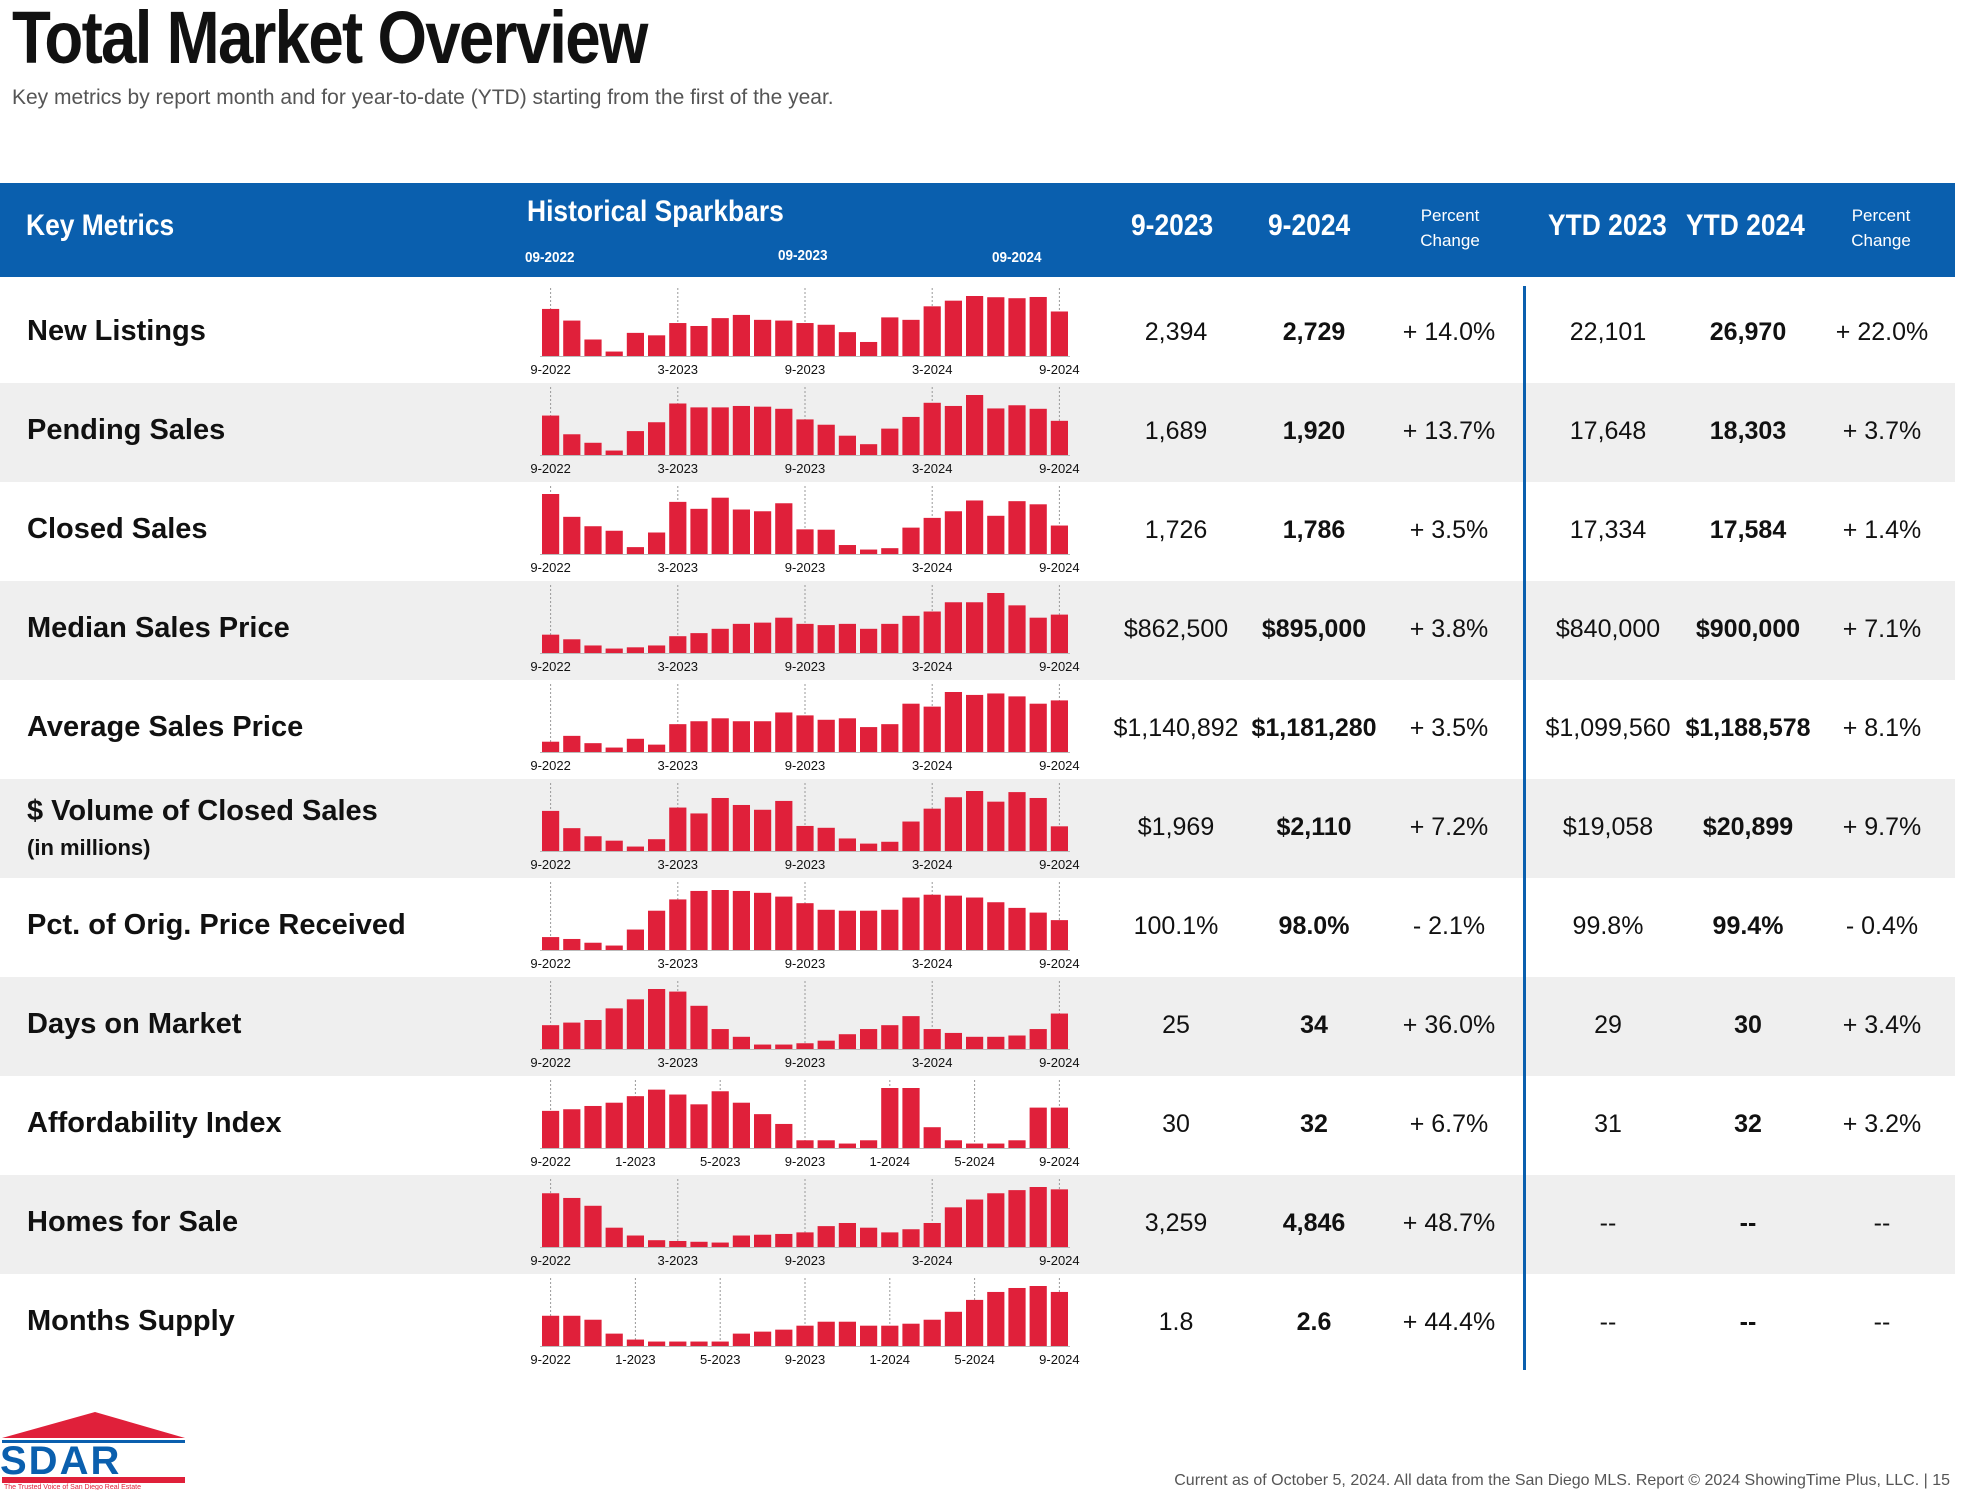  Describe the element at coordinates (1748, 1124) in the screenshot. I see `value-ytd-2024: 32` at that location.